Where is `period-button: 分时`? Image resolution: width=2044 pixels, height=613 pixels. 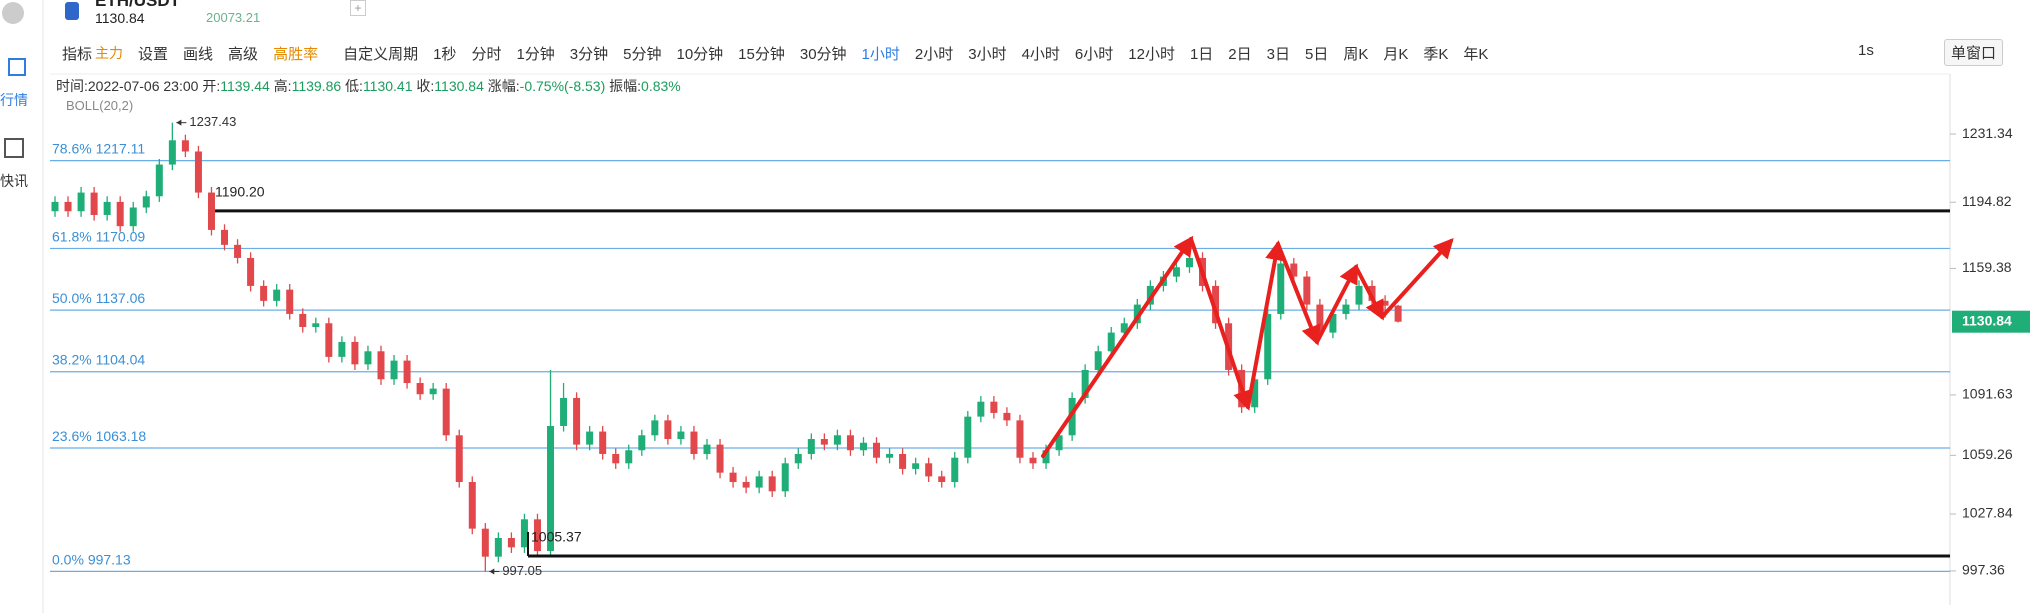 period-button: 分时 is located at coordinates (486, 54).